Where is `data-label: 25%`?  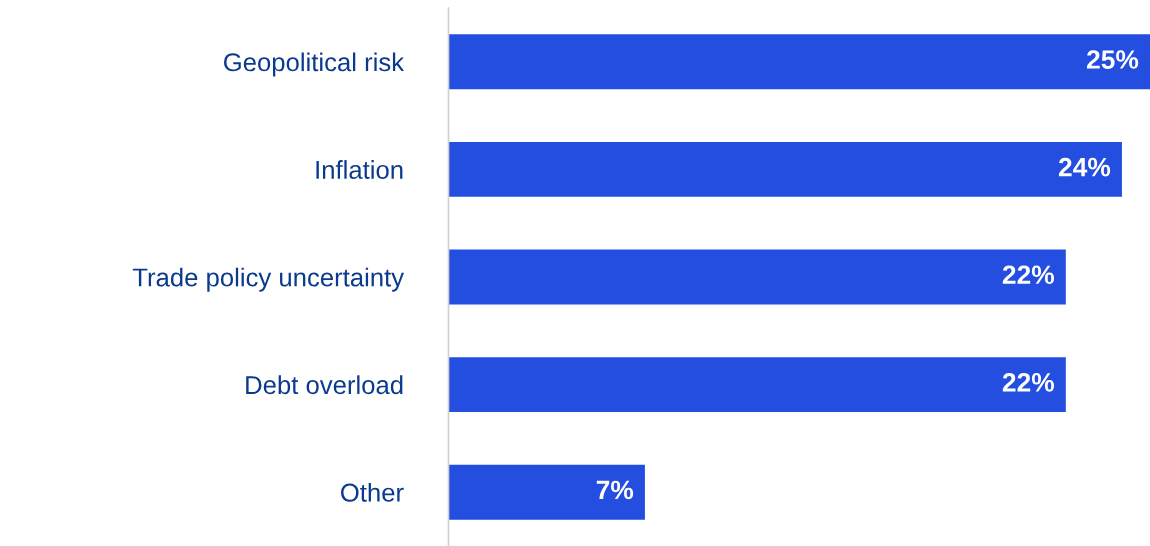
data-label: 25% is located at coordinates (1112, 59).